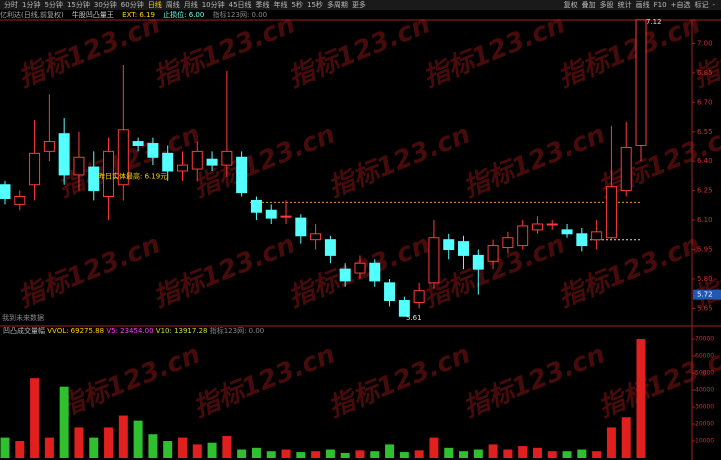  Describe the element at coordinates (337, 5) in the screenshot. I see `period-tab: 多周期` at that location.